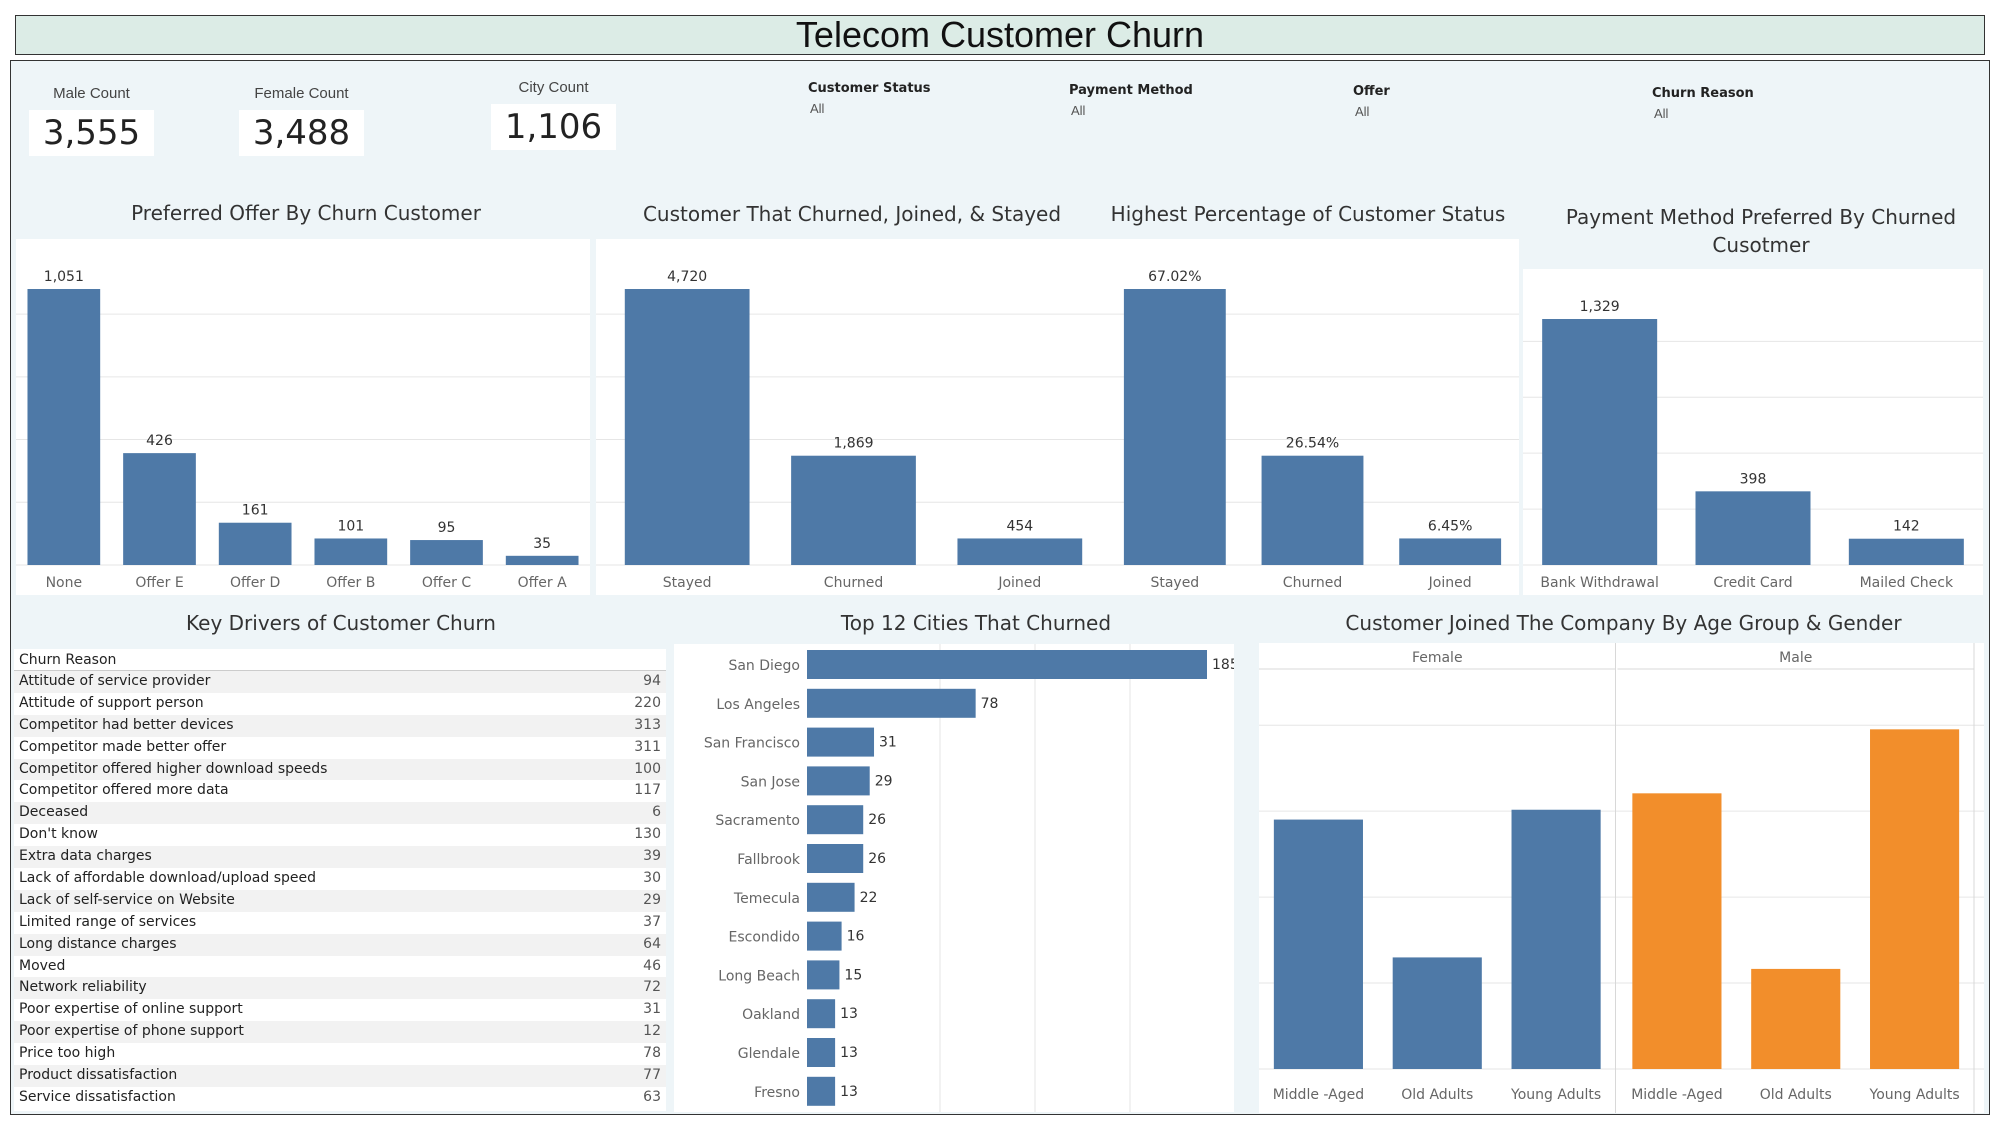  Describe the element at coordinates (1131, 100) in the screenshot. I see `filter-payment-method: Payment Method All` at that location.